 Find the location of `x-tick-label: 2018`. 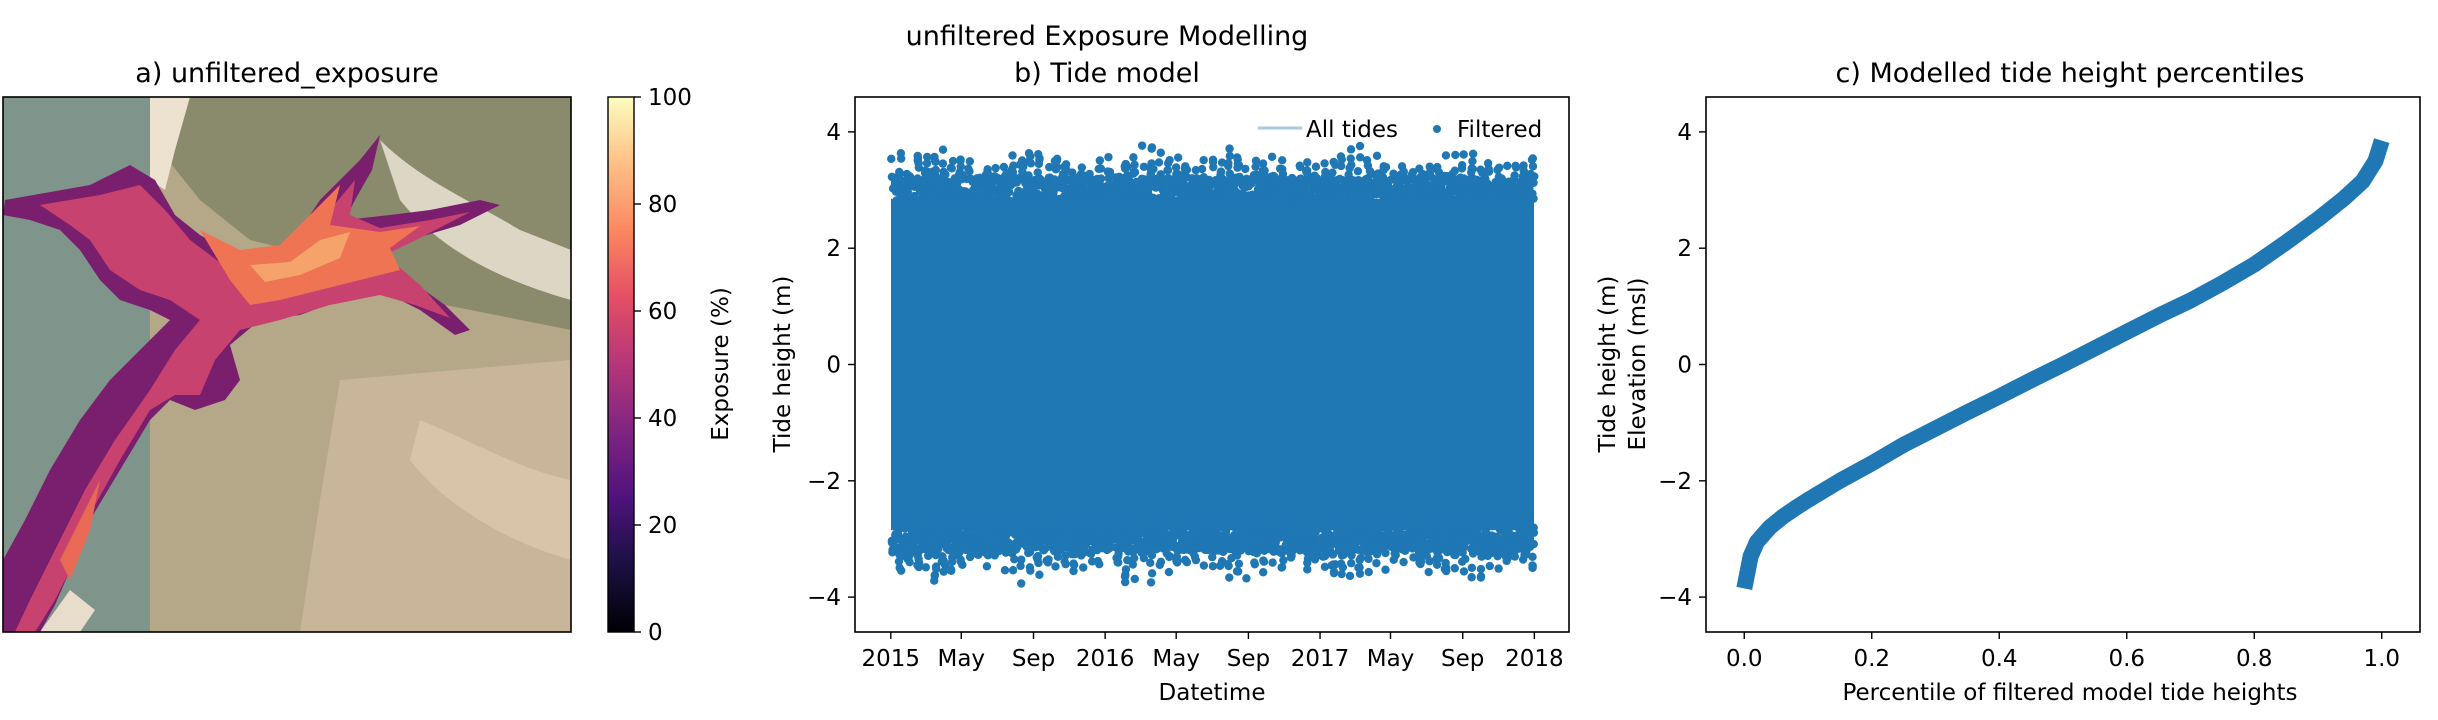

x-tick-label: 2018 is located at coordinates (1534, 659).